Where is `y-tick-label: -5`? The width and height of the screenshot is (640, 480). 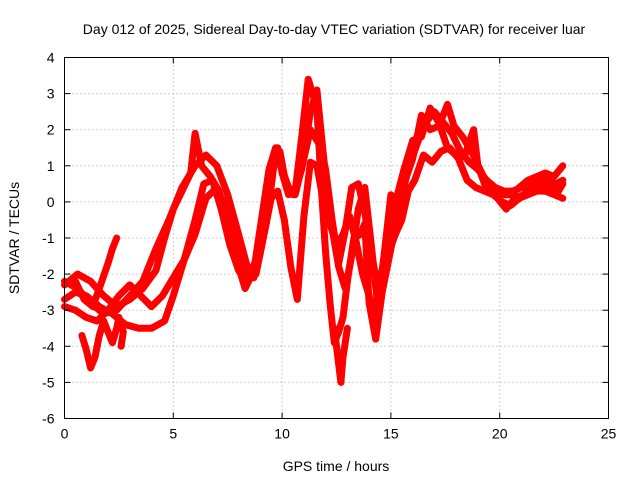 y-tick-label: -5 is located at coordinates (48, 382).